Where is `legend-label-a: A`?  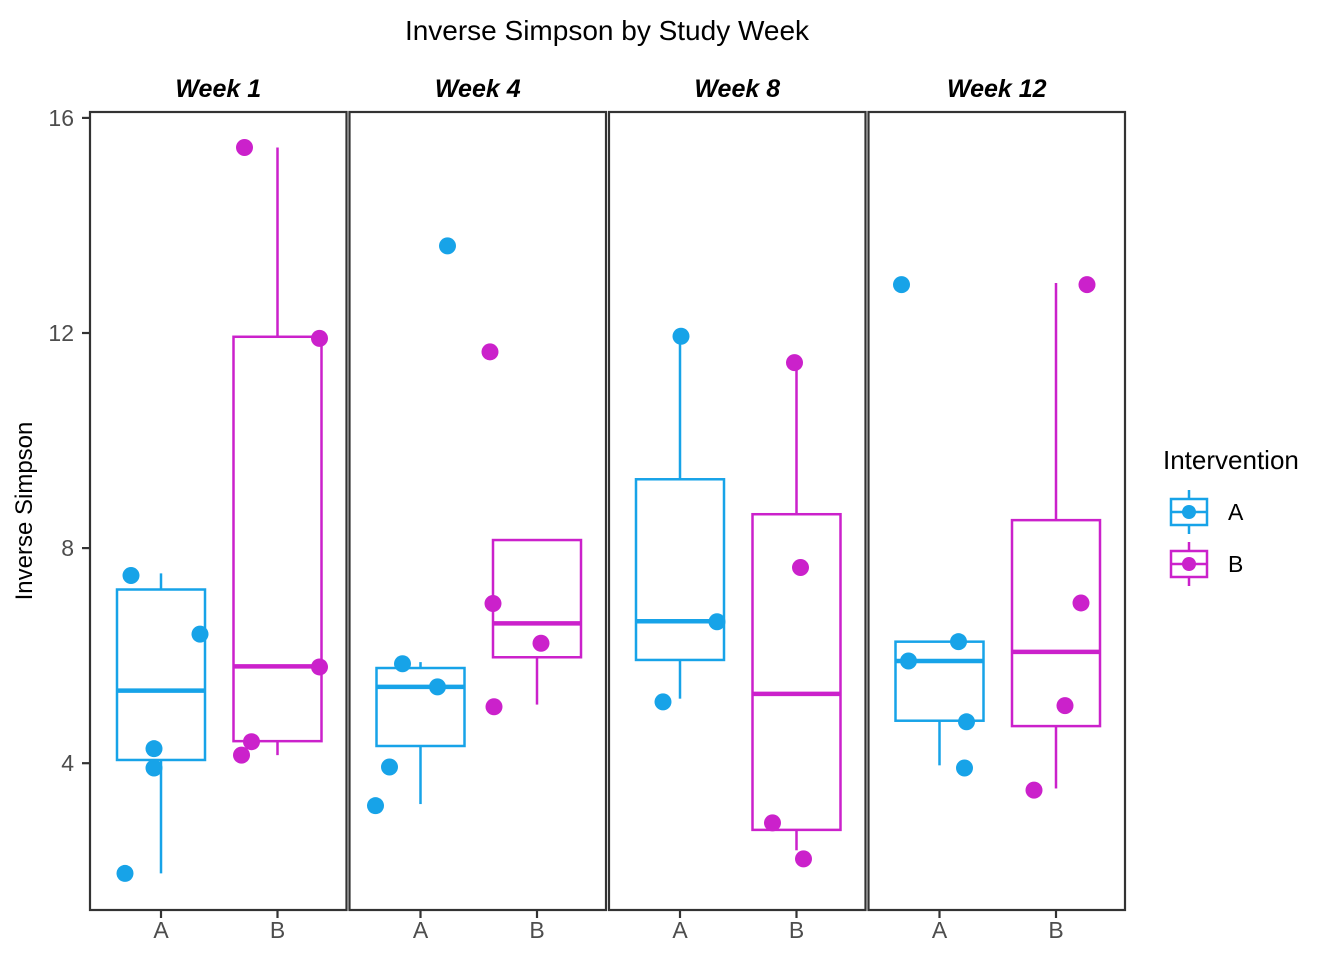 legend-label-a: A is located at coordinates (1236, 512).